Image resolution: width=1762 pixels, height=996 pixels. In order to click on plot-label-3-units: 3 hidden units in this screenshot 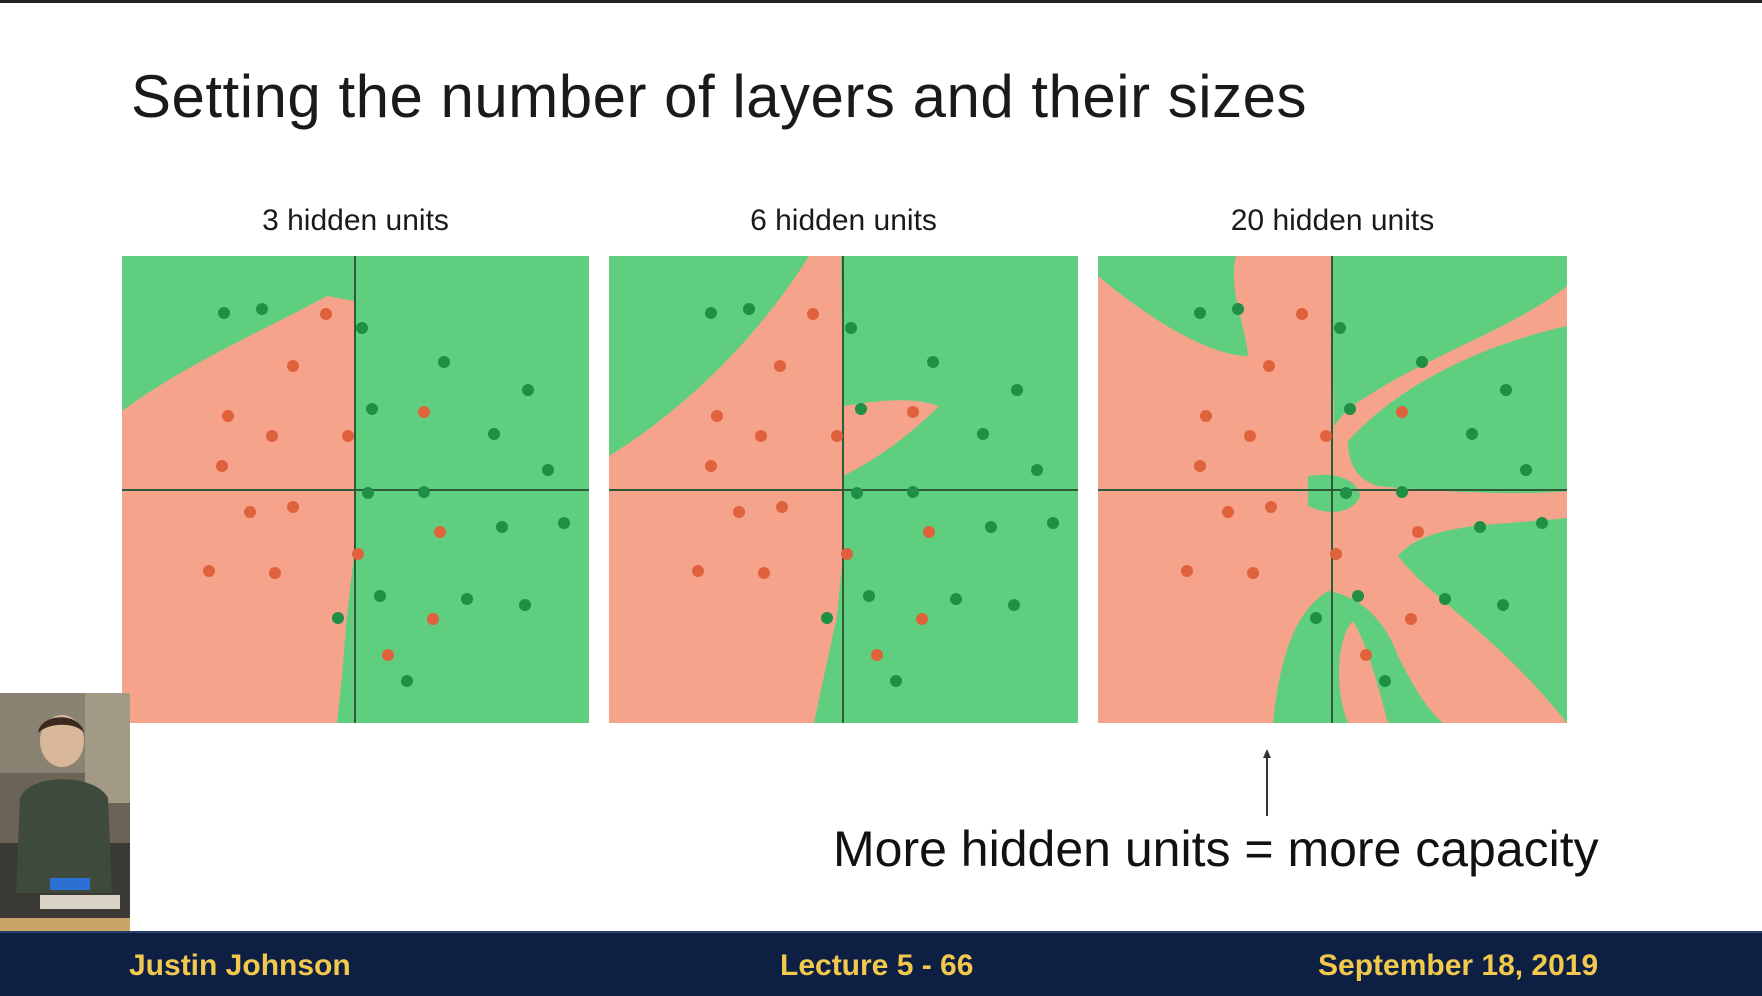, I will do `click(355, 220)`.